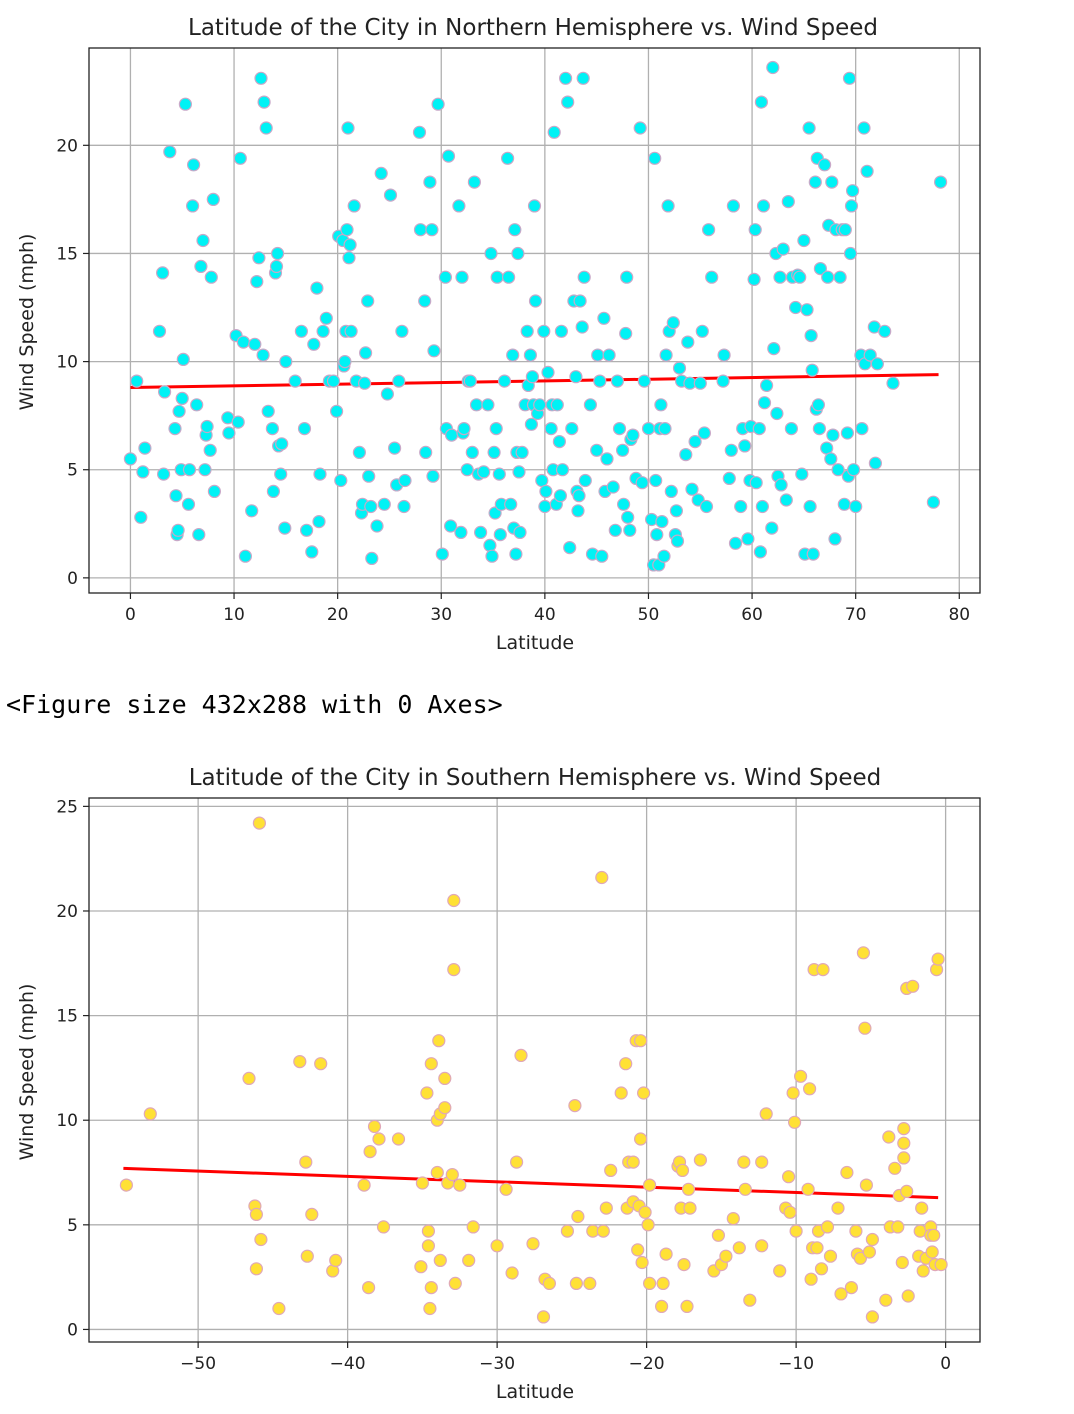  I want to click on y-tick-label: 5, so click(72, 1226).